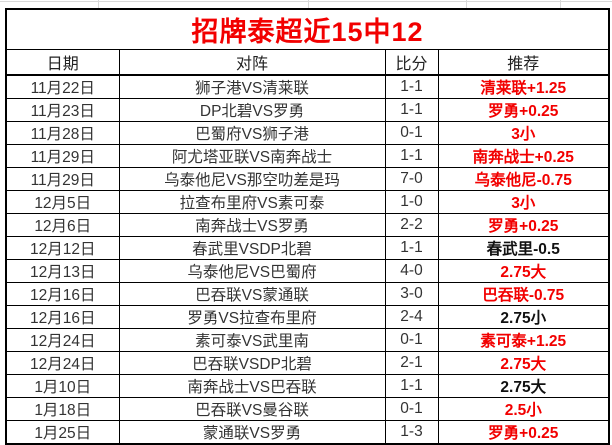 Image resolution: width=612 pixels, height=445 pixels. I want to click on score-cell: 1-3, so click(411, 432).